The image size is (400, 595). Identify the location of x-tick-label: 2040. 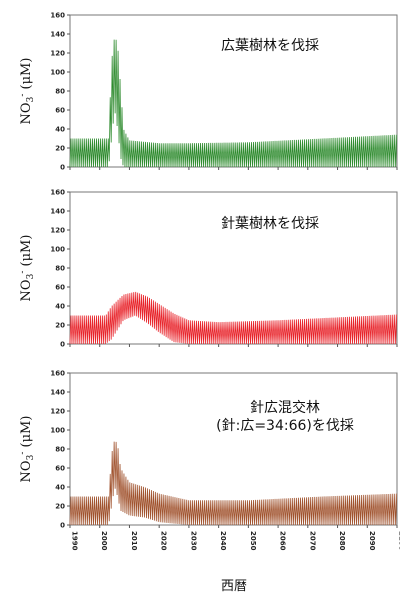
(223, 541).